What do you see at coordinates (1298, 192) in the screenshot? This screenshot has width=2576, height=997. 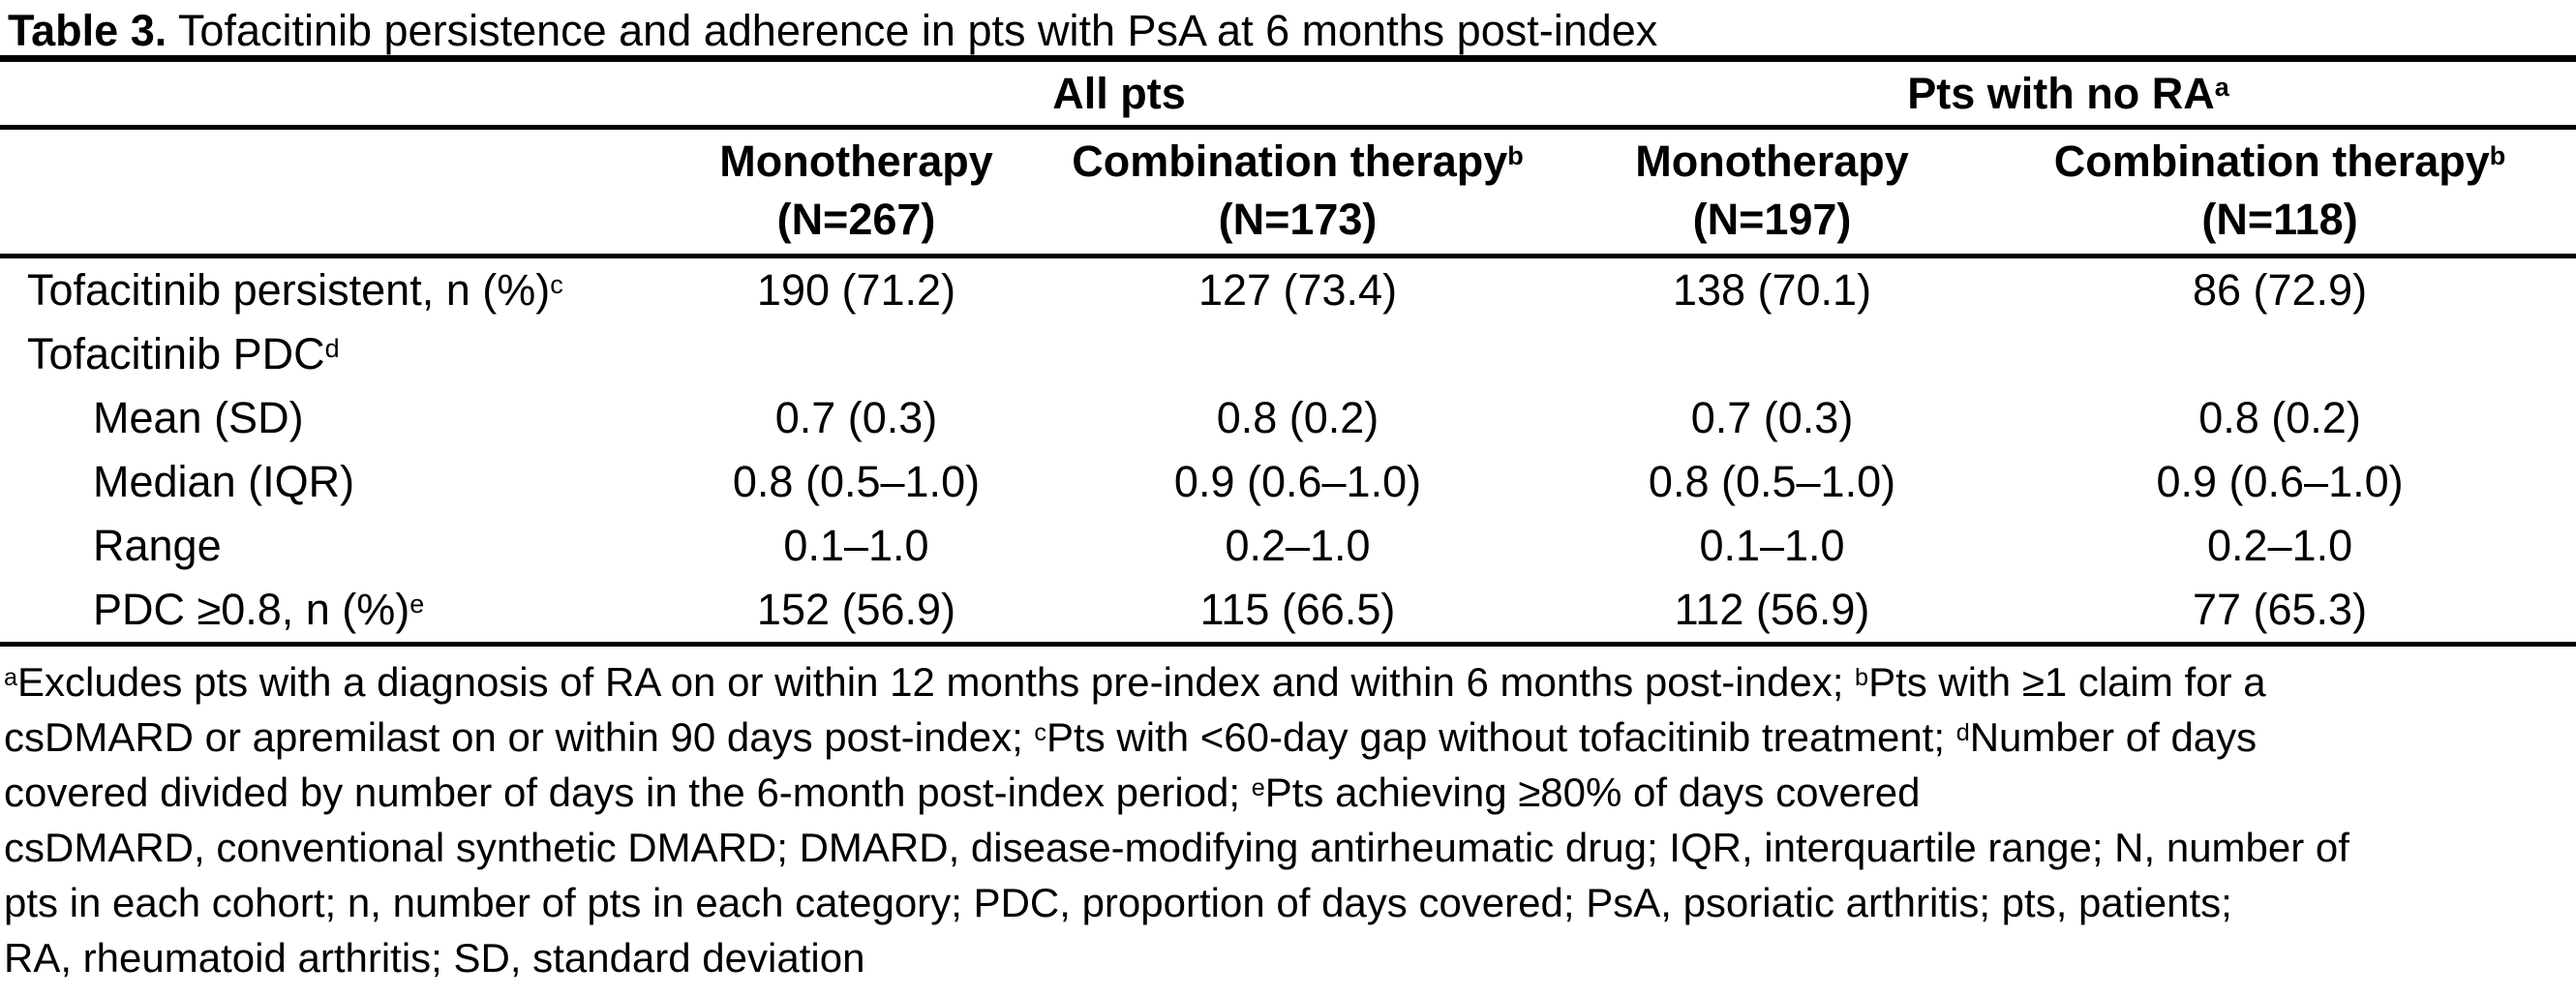 I see `column-header-combo-all: Combination therapyb (N=173)` at bounding box center [1298, 192].